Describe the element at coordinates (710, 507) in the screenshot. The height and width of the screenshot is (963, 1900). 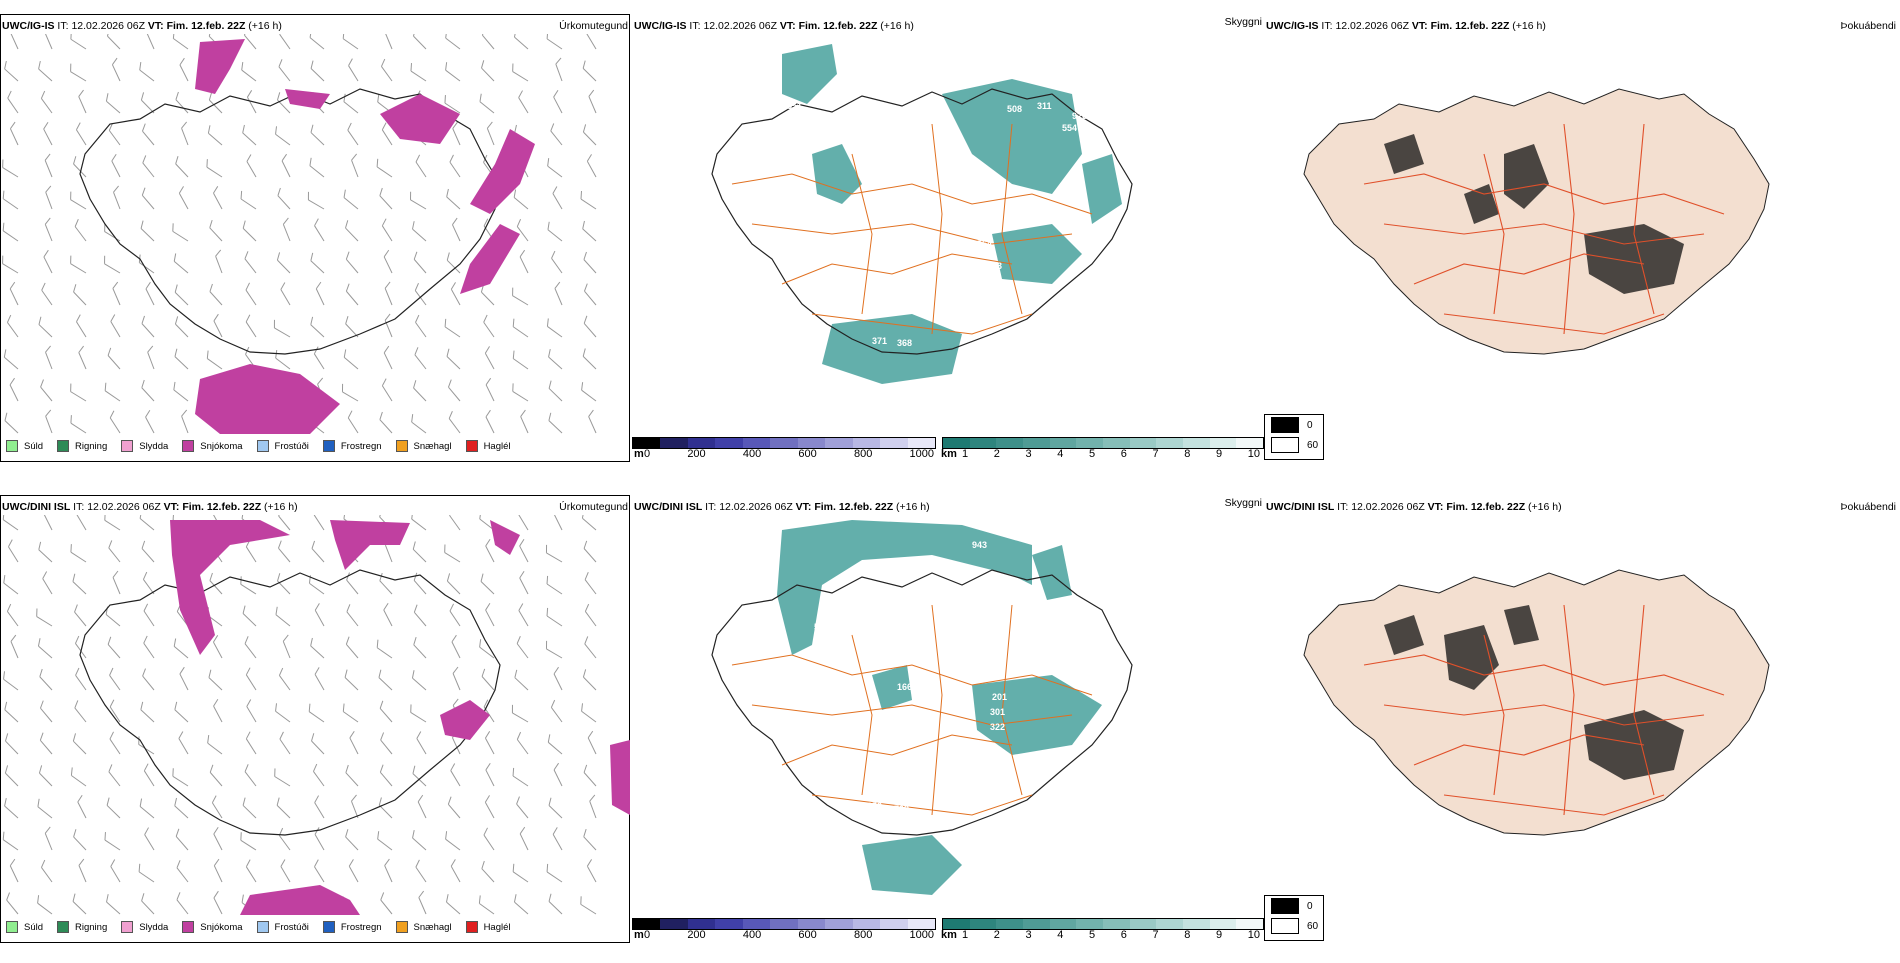
I see `it-label: IT:` at that location.